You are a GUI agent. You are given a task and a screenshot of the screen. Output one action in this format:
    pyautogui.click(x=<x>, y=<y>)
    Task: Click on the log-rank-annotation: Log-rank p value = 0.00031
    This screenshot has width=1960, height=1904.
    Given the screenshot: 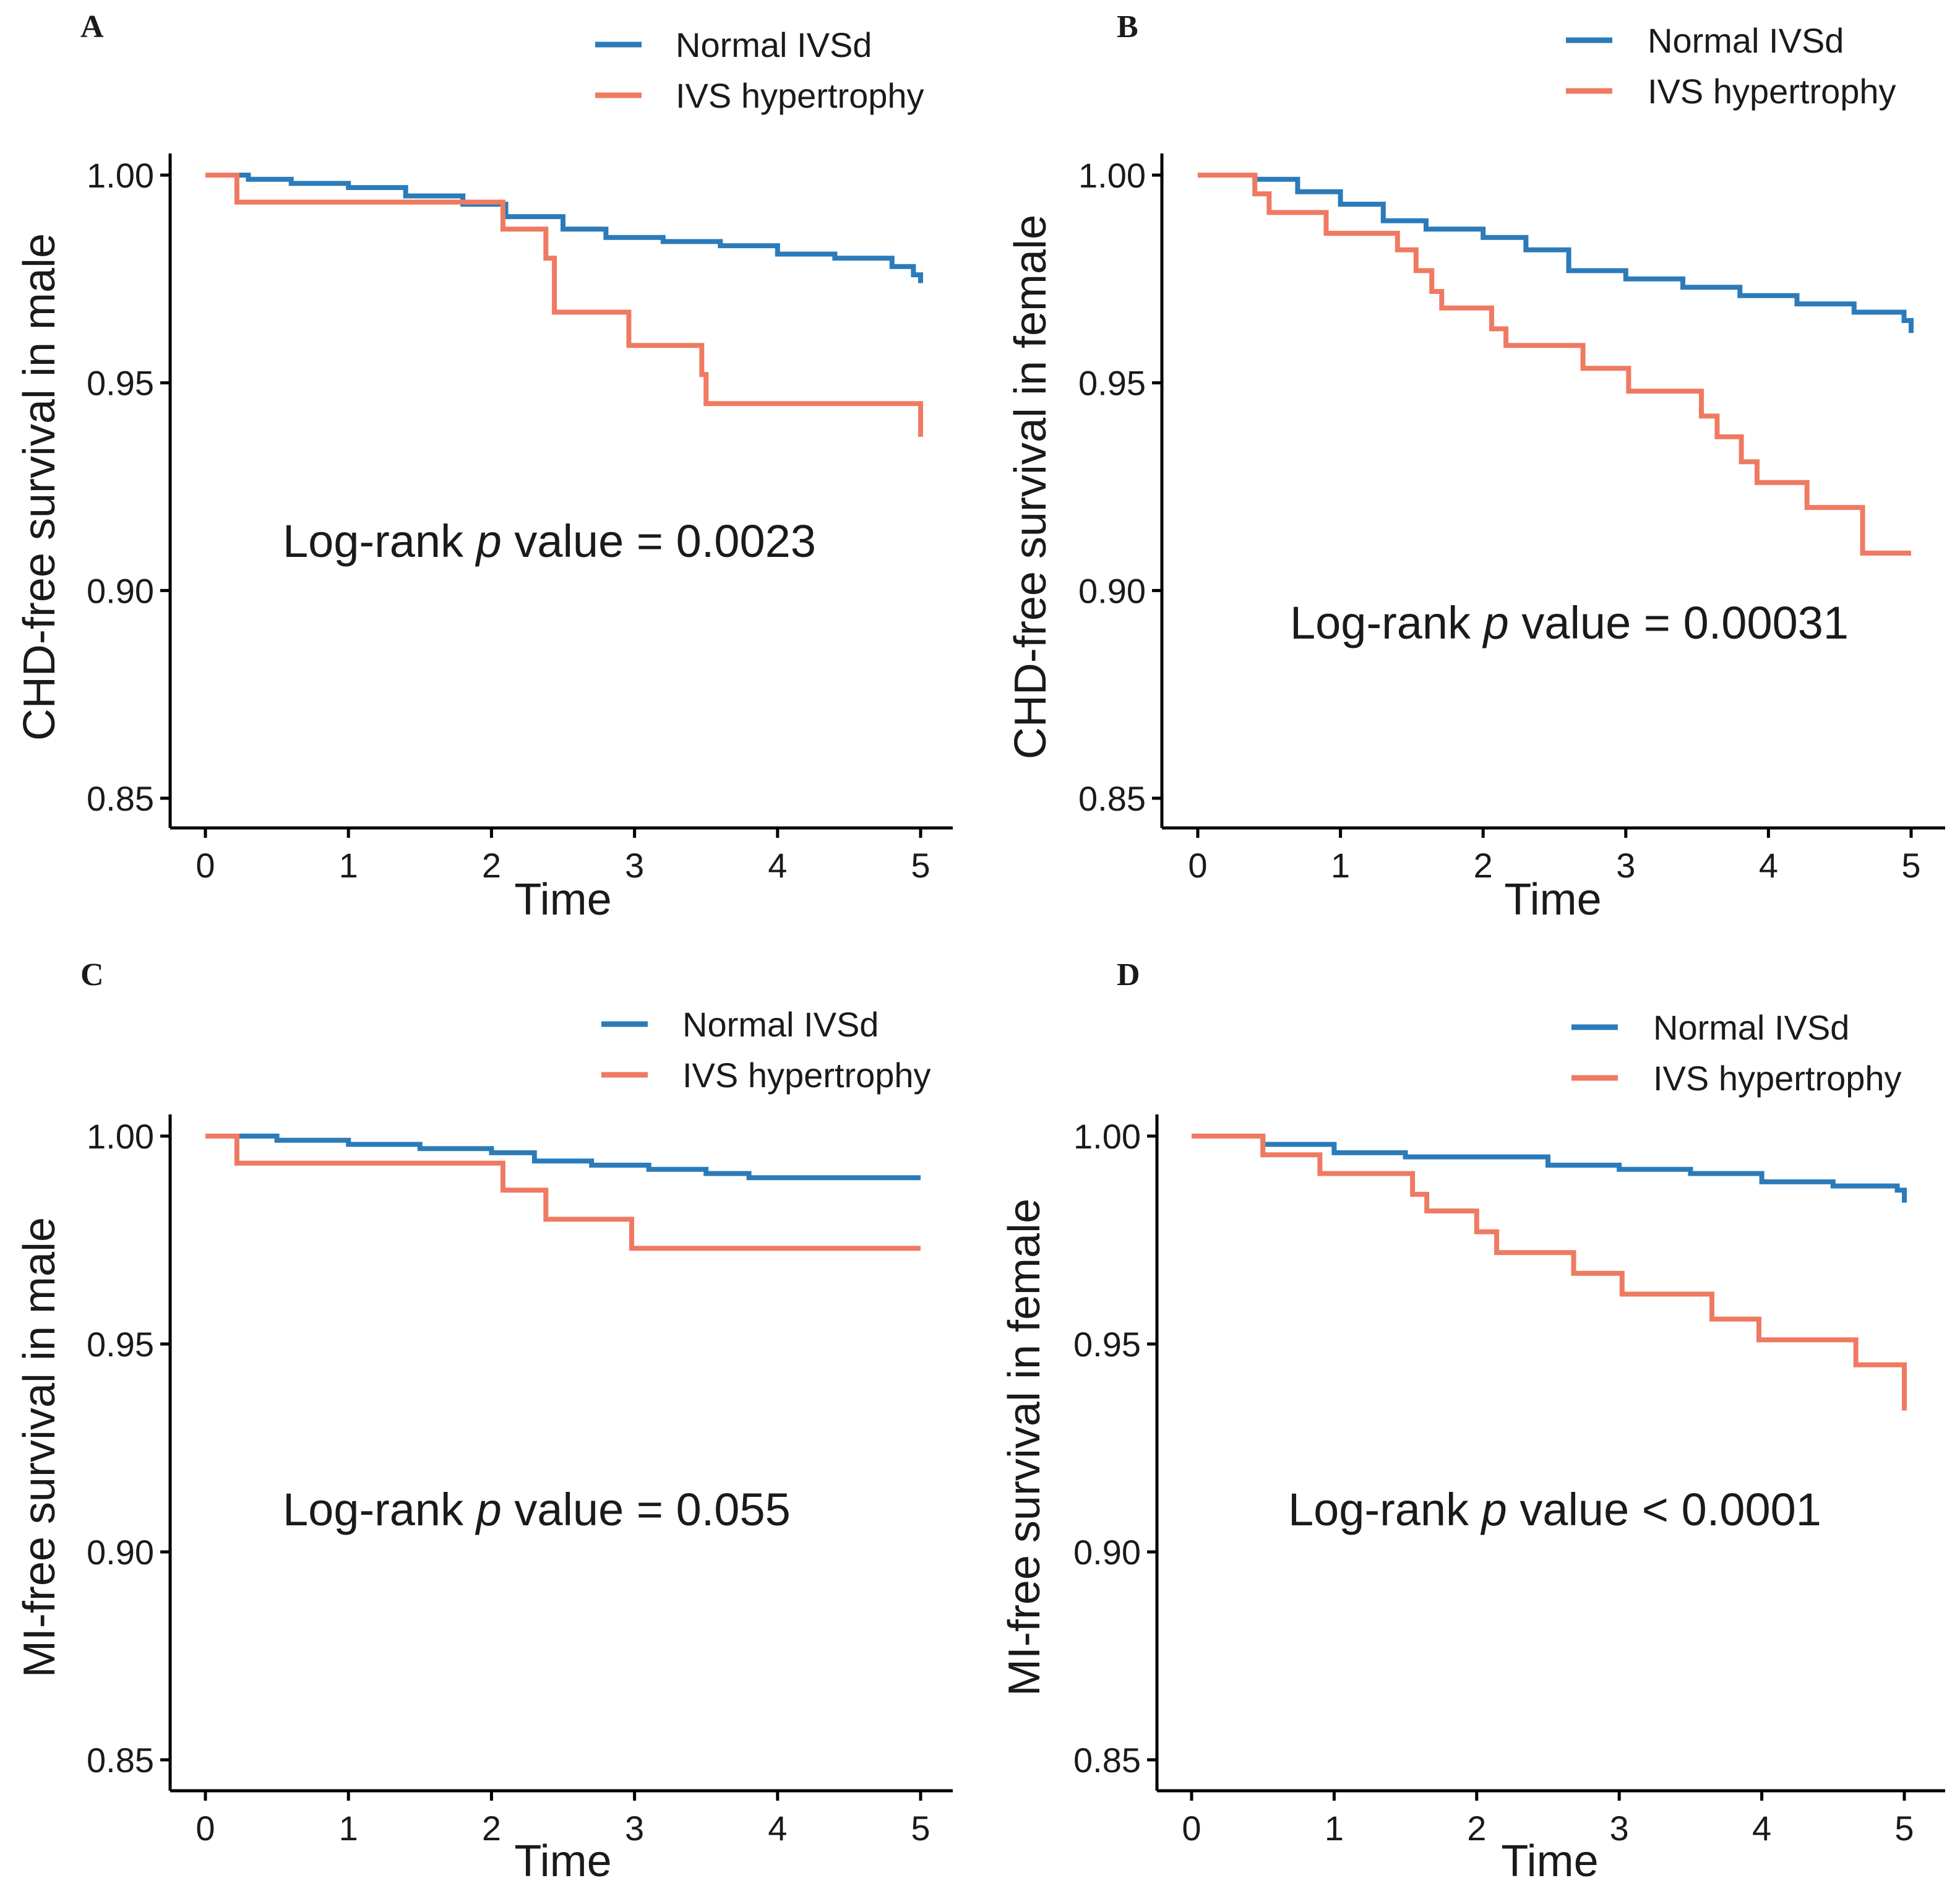 What is the action you would take?
    pyautogui.click(x=1570, y=622)
    